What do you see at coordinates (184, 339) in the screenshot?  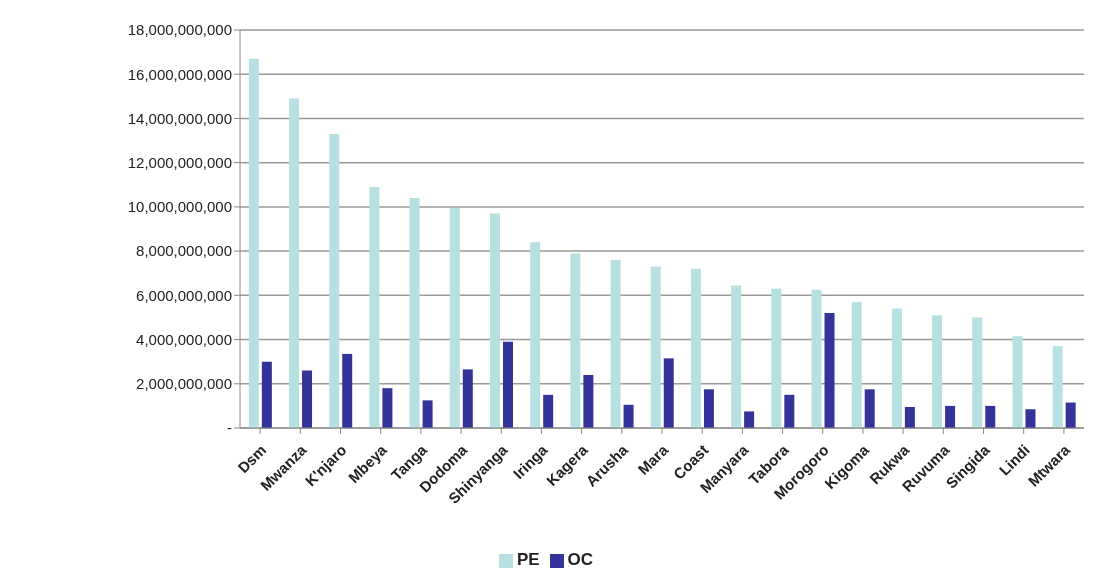 I see `y-tick-label: 4,000,000,000` at bounding box center [184, 339].